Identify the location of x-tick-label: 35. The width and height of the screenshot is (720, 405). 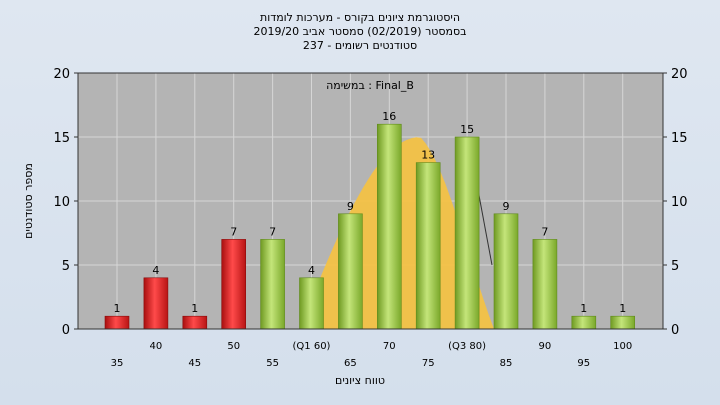
(117, 363).